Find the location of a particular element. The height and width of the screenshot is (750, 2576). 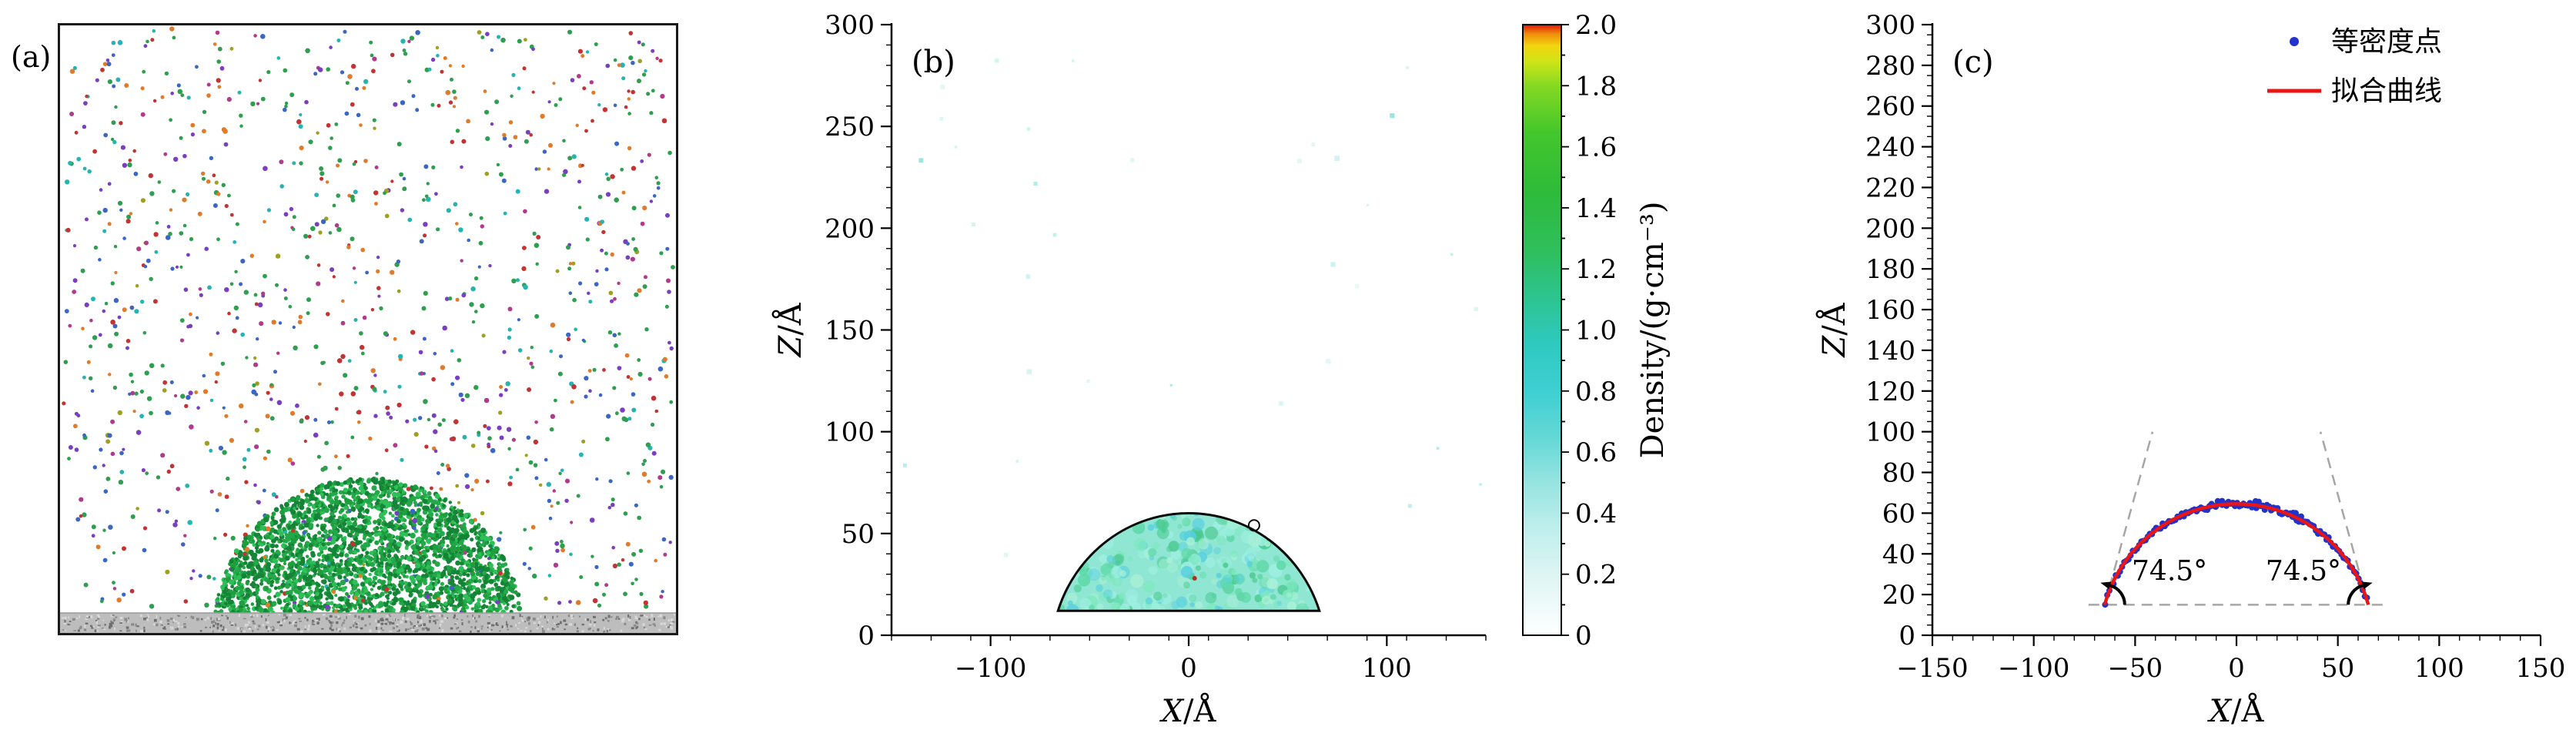

y-tick-label: 280 is located at coordinates (1890, 66).